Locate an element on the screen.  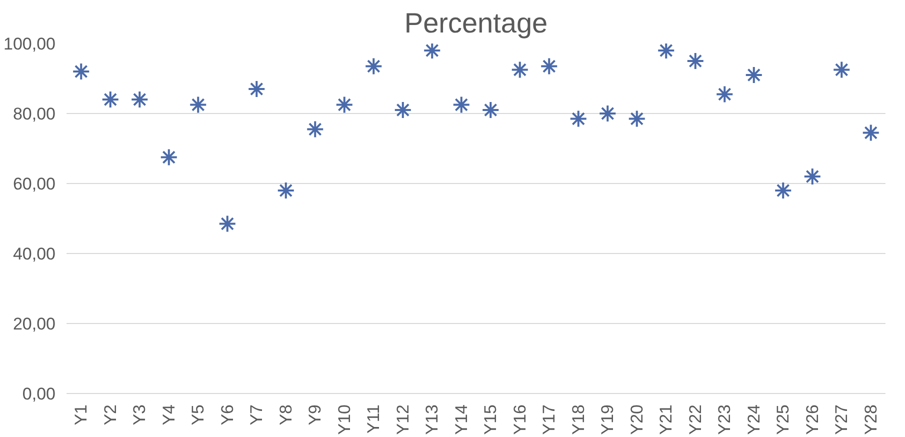
y-tick-label: 40,00 is located at coordinates (34, 254).